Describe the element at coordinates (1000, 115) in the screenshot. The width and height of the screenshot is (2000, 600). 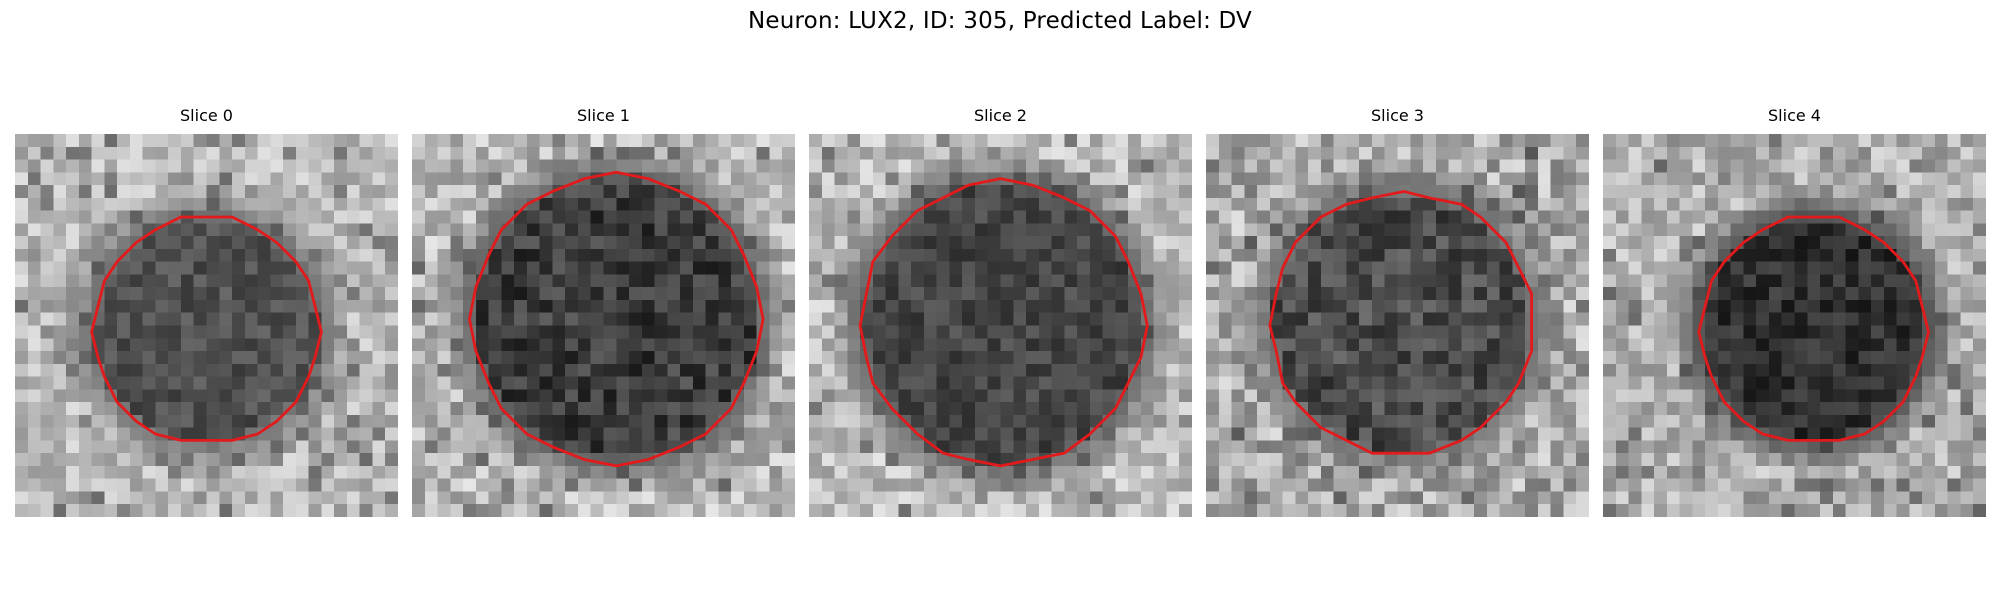
I see `slice-title-2: Slice 2` at that location.